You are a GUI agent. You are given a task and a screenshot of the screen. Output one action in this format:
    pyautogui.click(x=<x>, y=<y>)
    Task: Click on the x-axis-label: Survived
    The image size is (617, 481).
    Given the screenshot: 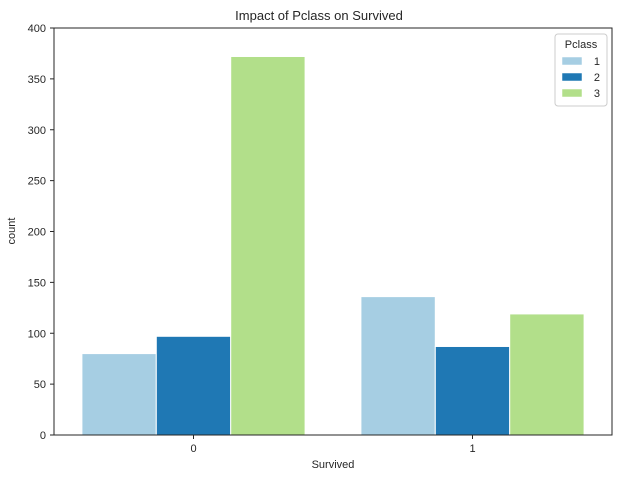 What is the action you would take?
    pyautogui.click(x=333, y=465)
    